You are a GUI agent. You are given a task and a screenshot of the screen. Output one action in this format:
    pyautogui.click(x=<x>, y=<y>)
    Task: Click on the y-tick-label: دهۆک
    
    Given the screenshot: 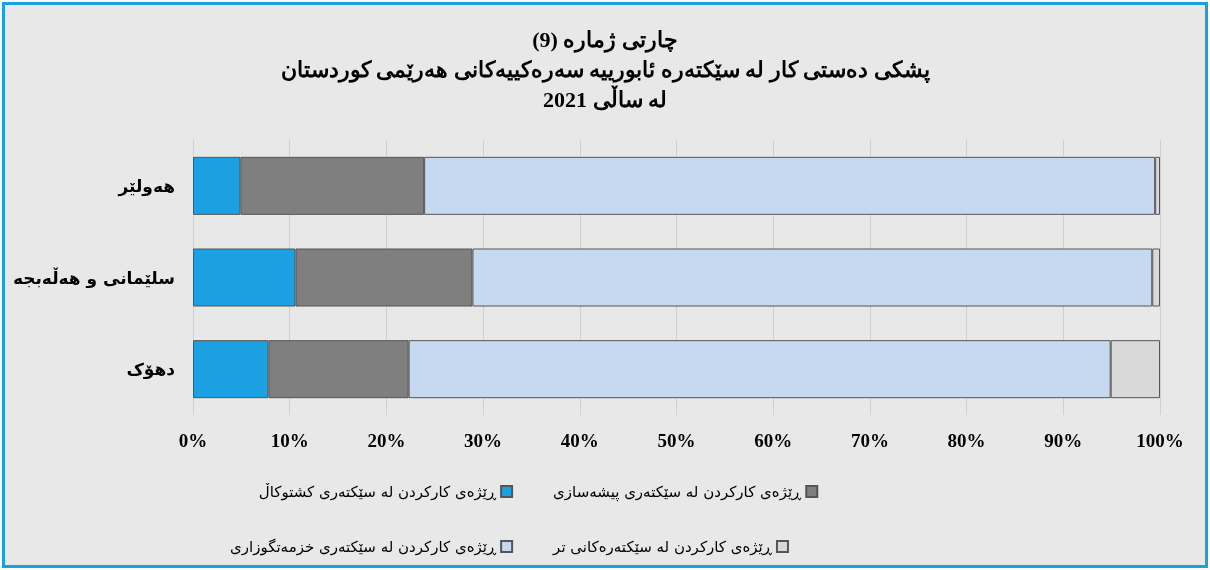 What is the action you would take?
    pyautogui.click(x=151, y=370)
    